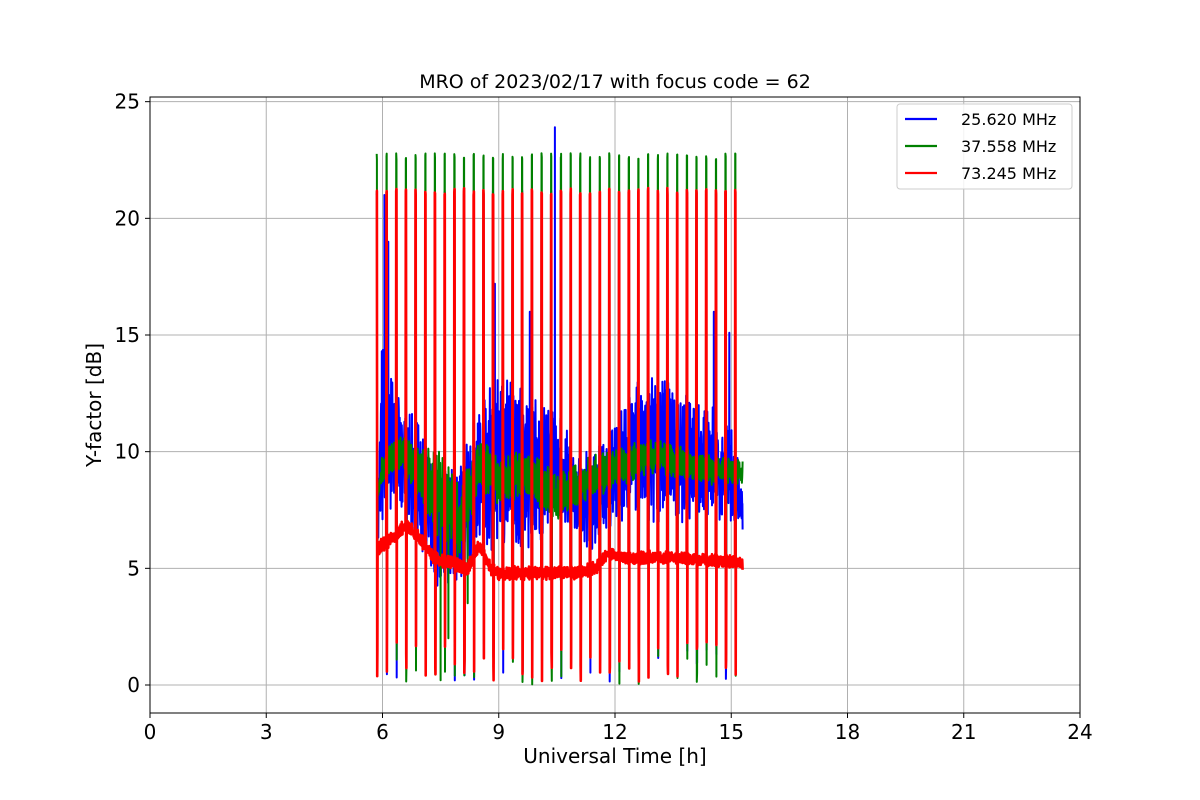 This screenshot has width=1200, height=800. I want to click on x-axis: 0 3 6 9 12 15 18 21 24, so click(618, 728).